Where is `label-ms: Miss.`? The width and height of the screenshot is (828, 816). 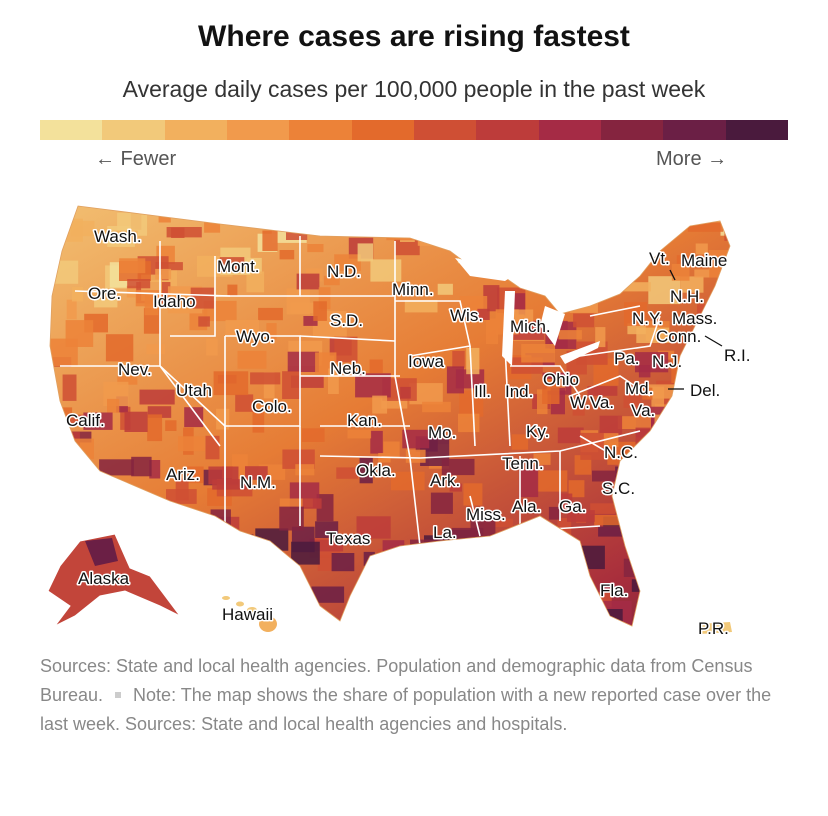
label-ms: Miss. is located at coordinates (486, 514).